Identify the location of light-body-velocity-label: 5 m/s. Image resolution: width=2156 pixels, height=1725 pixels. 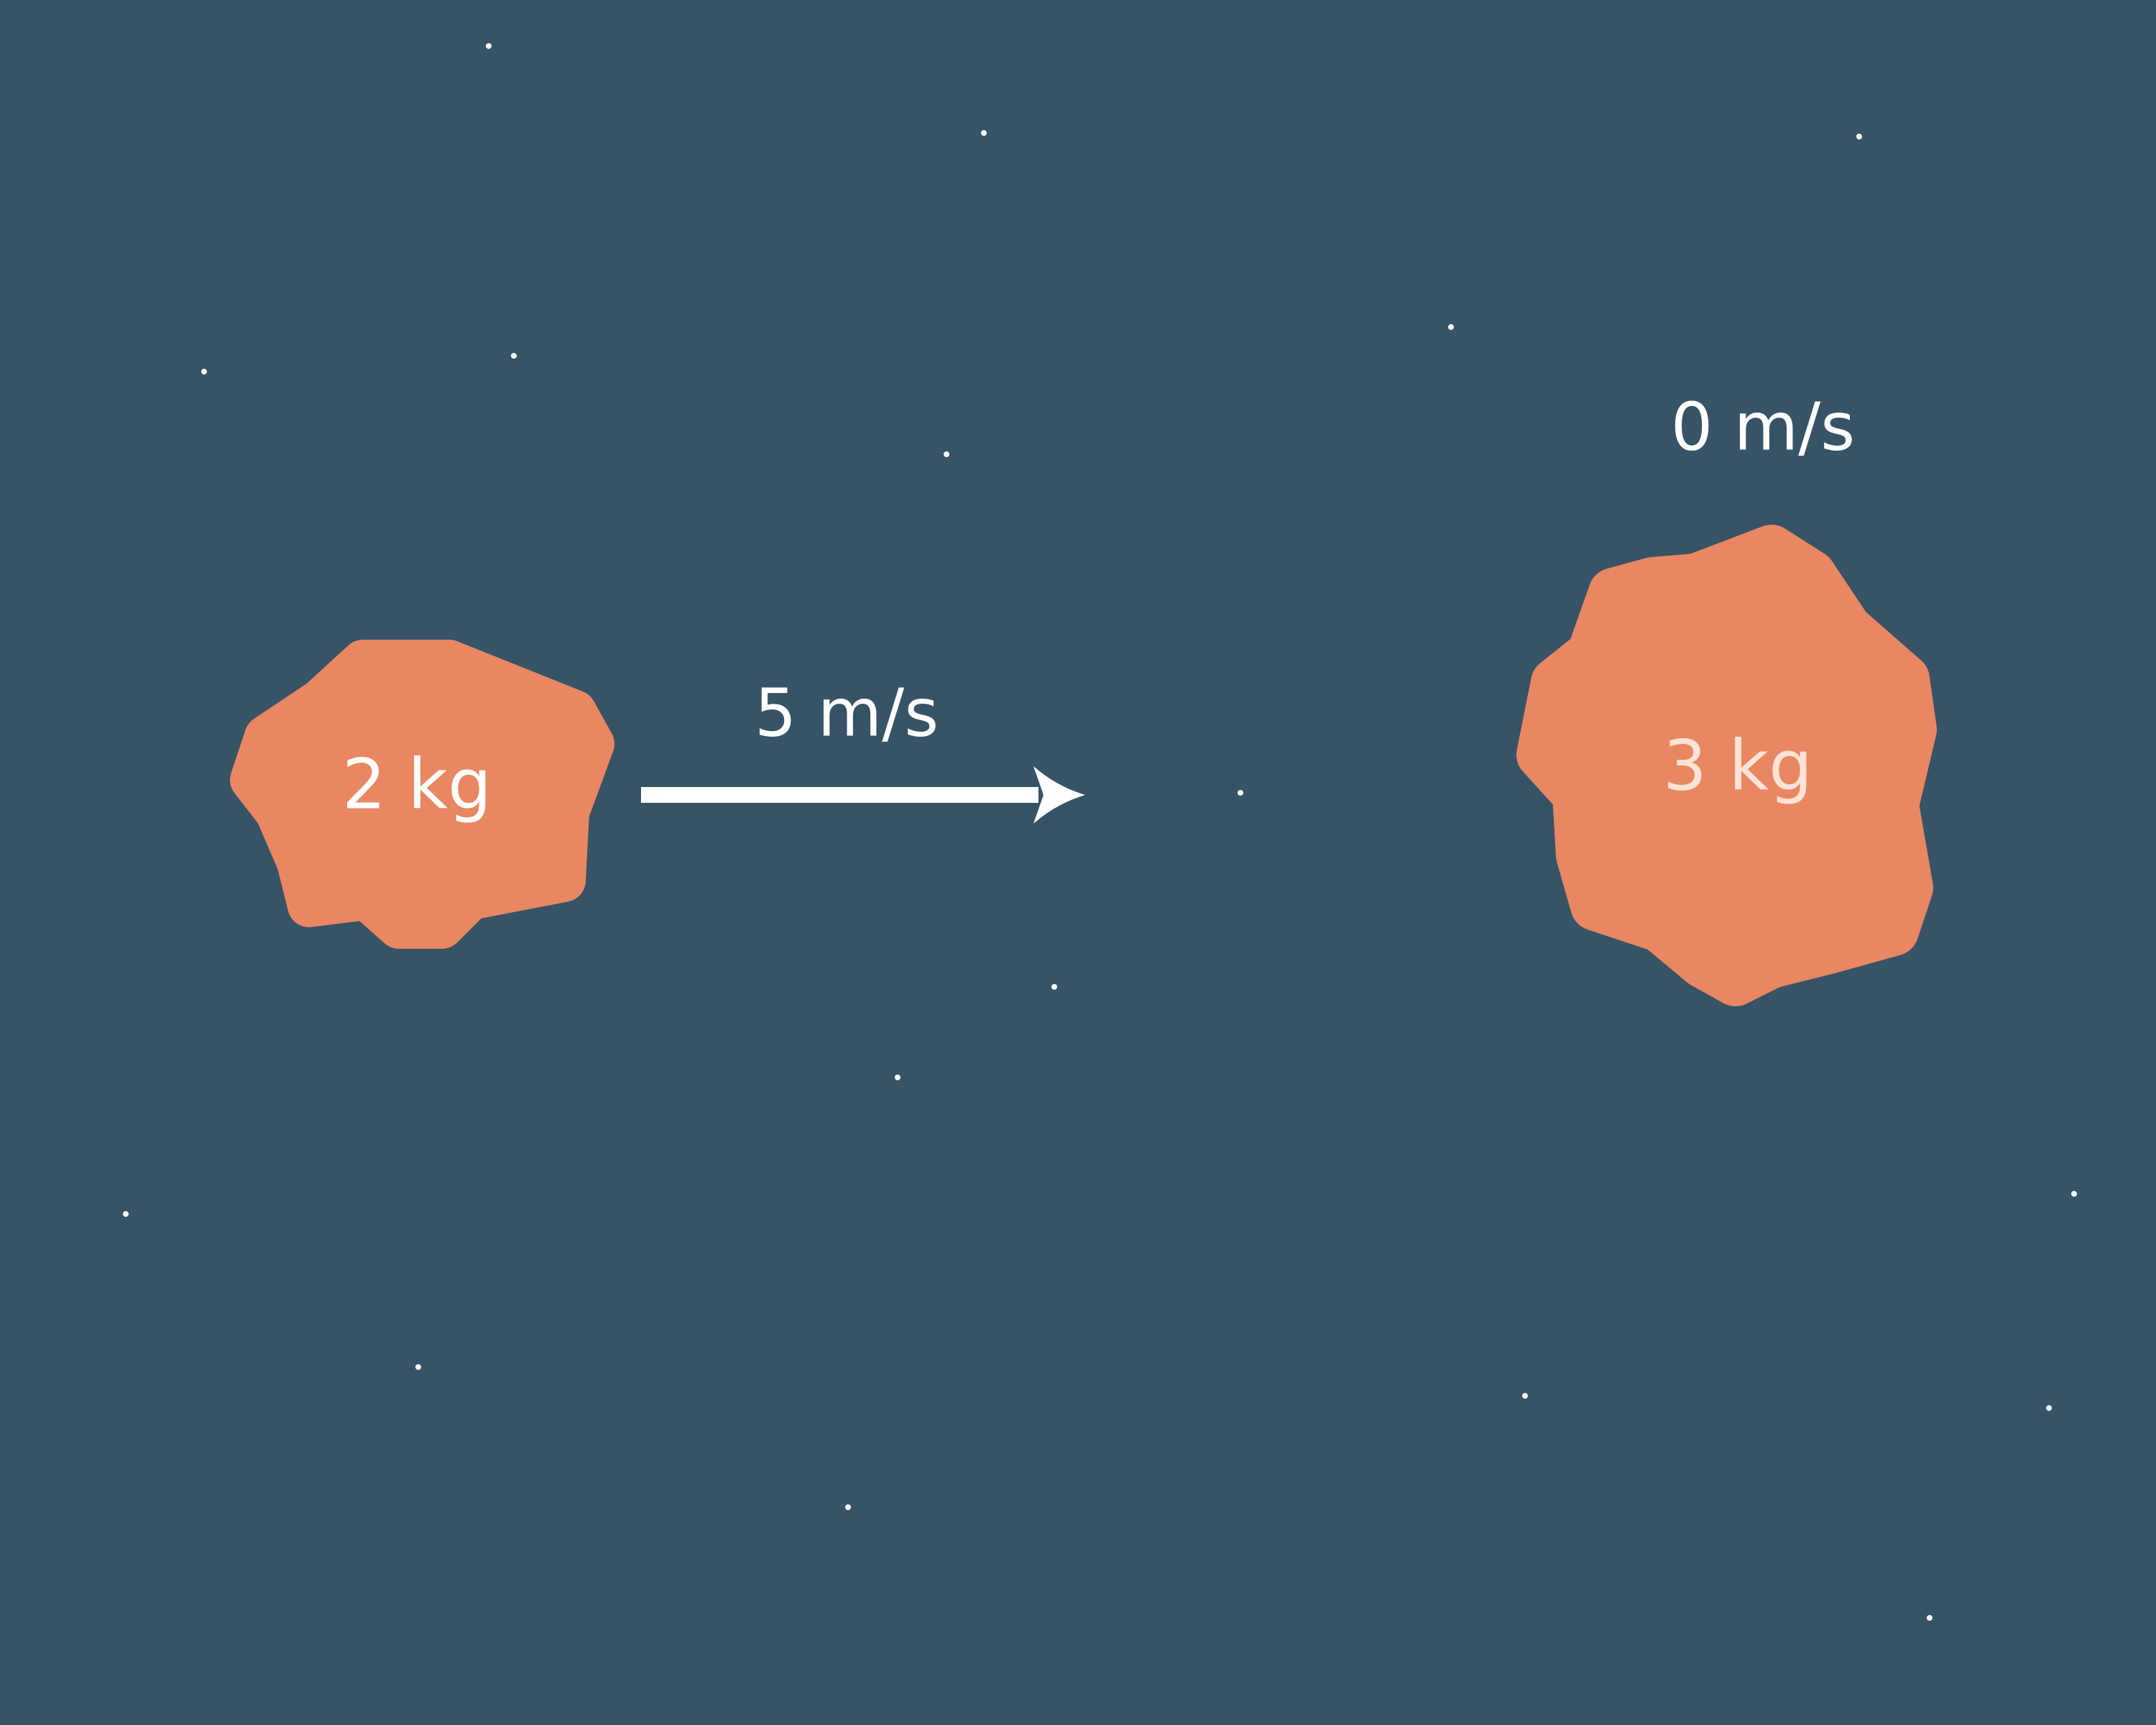
(847, 712).